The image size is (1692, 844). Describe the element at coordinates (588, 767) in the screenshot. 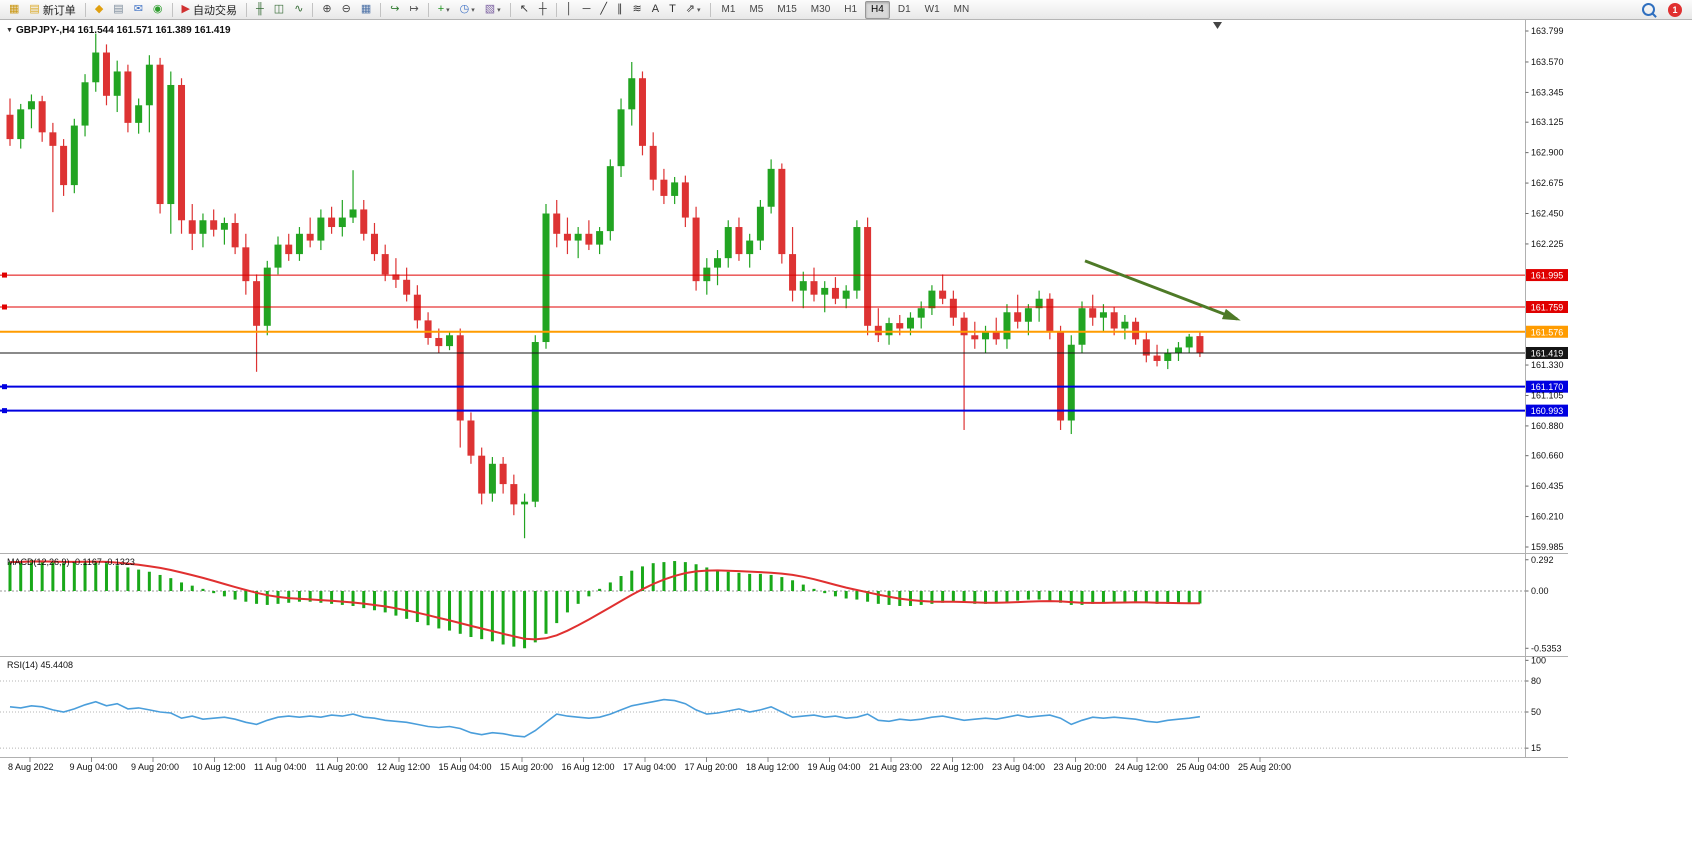

I see `svg-text: 16 Aug 12:00` at that location.